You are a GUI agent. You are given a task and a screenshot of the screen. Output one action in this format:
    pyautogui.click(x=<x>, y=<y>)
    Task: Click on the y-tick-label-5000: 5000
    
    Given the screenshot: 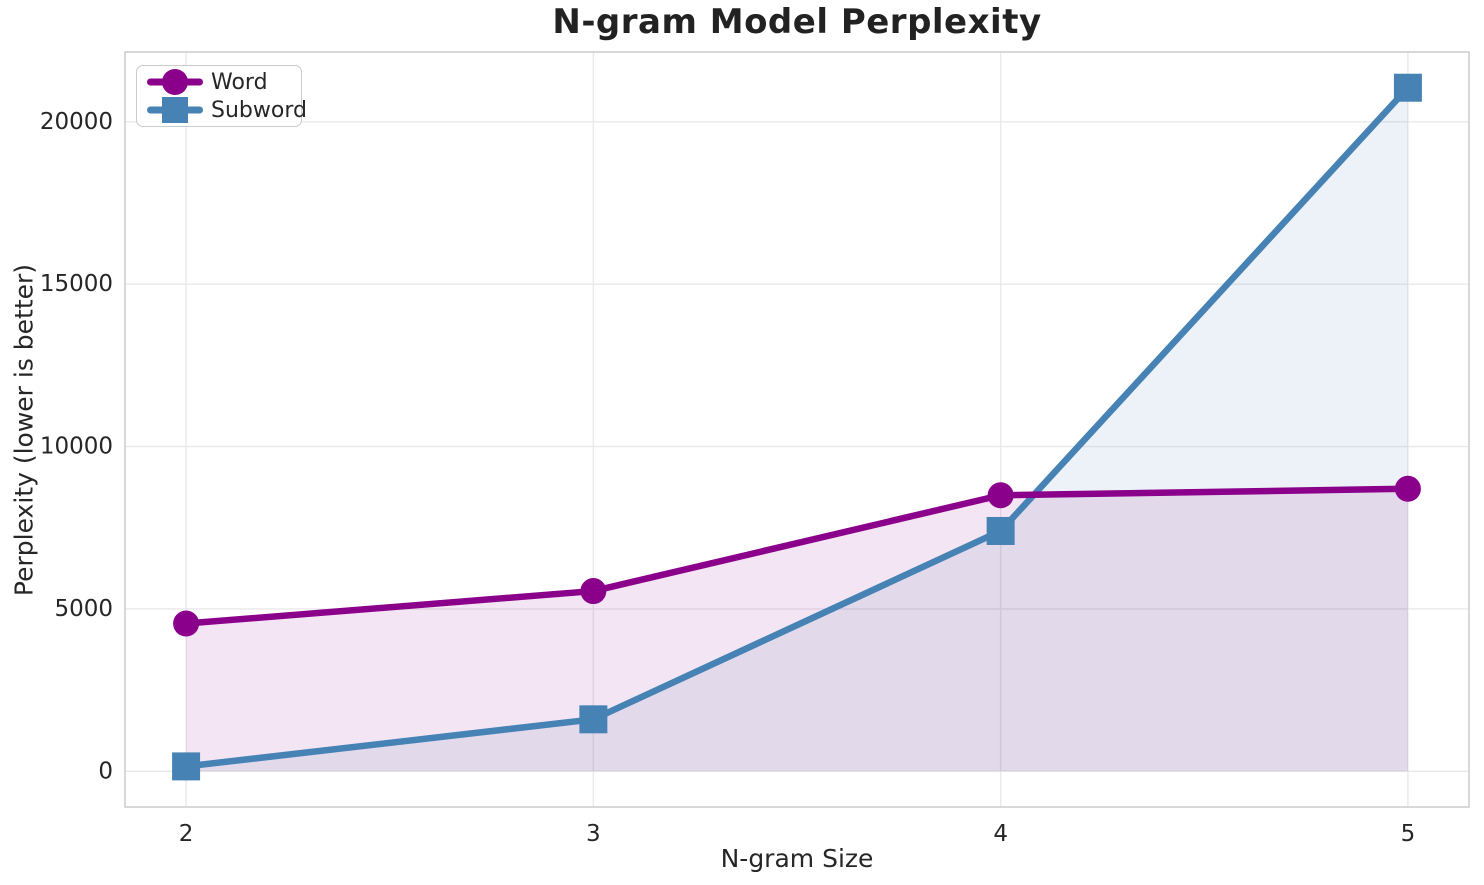 What is the action you would take?
    pyautogui.click(x=83, y=609)
    